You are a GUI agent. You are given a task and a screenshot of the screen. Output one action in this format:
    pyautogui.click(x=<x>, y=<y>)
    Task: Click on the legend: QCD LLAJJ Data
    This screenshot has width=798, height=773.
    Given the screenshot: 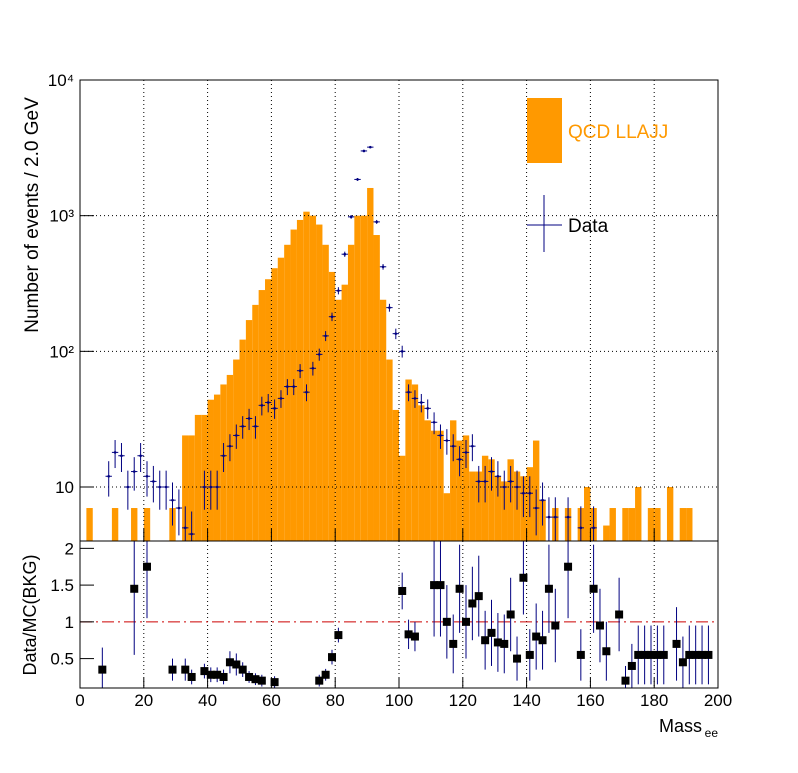 What is the action you would take?
    pyautogui.click(x=597, y=175)
    